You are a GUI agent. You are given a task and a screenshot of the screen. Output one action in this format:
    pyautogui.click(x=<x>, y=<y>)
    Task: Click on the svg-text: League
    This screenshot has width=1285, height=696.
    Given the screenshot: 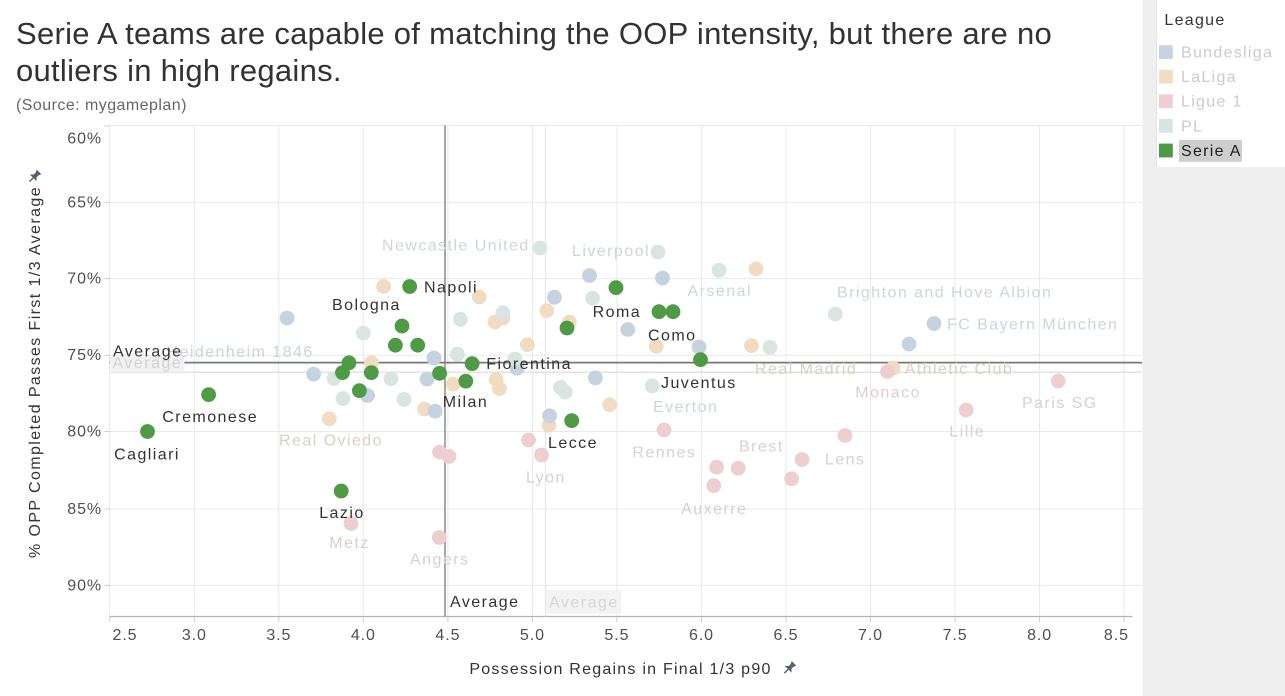 What is the action you would take?
    pyautogui.click(x=1194, y=20)
    